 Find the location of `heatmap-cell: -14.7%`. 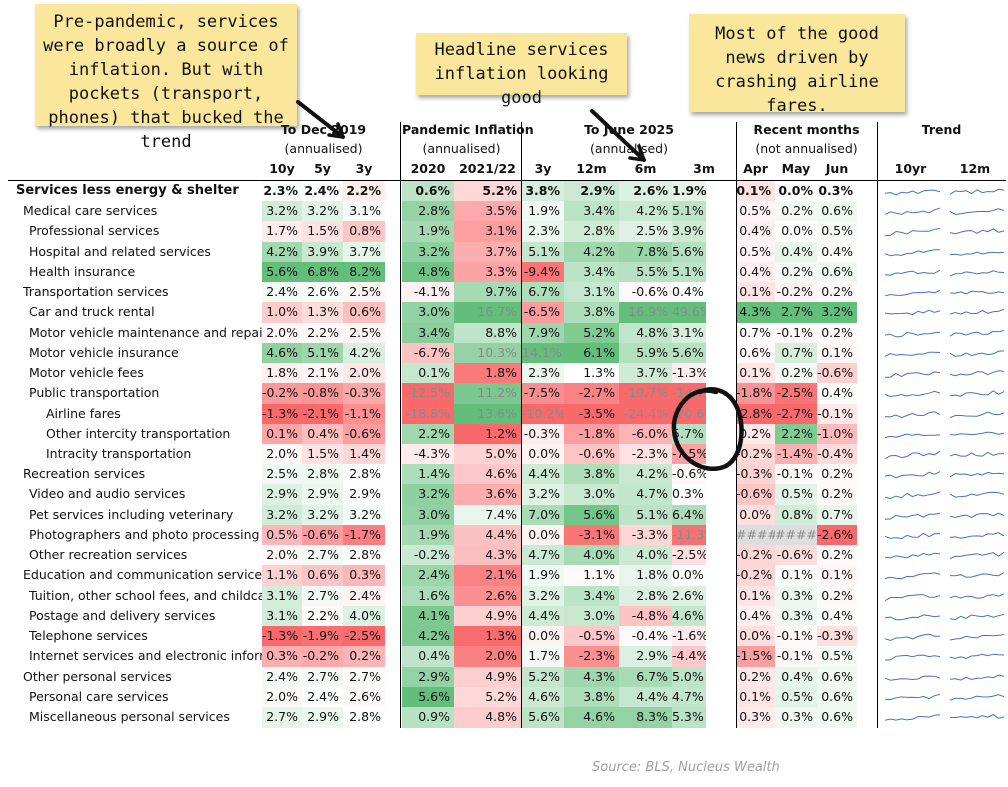

heatmap-cell: -14.7% is located at coordinates (689, 394).